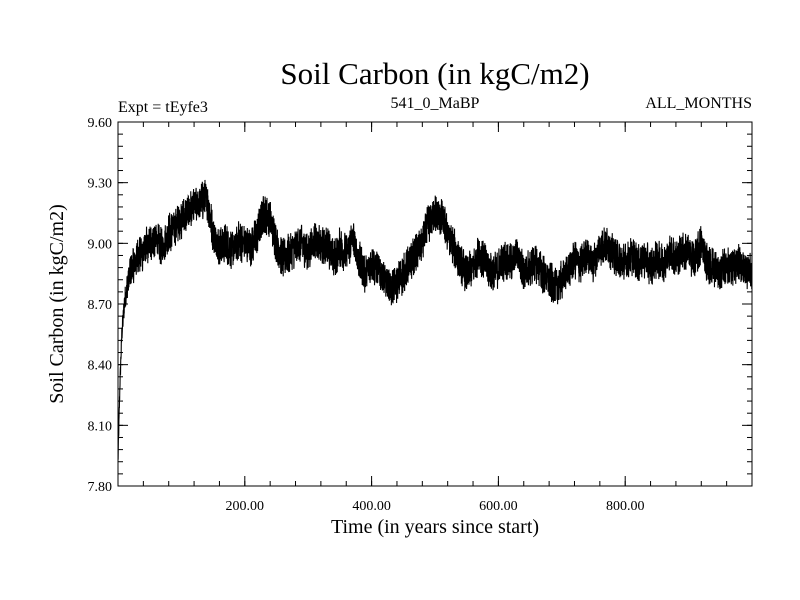 The width and height of the screenshot is (800, 600). I want to click on x-tick-label: 400.00, so click(371, 506).